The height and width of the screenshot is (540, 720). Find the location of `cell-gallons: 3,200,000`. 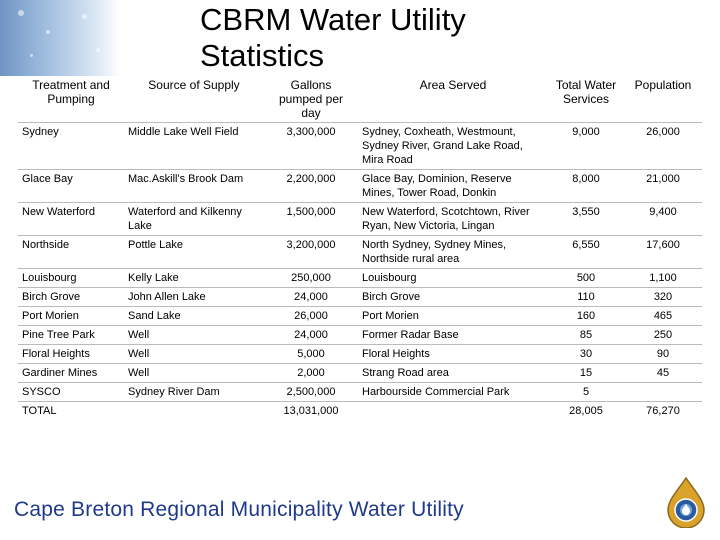

cell-gallons: 3,200,000 is located at coordinates (311, 252).